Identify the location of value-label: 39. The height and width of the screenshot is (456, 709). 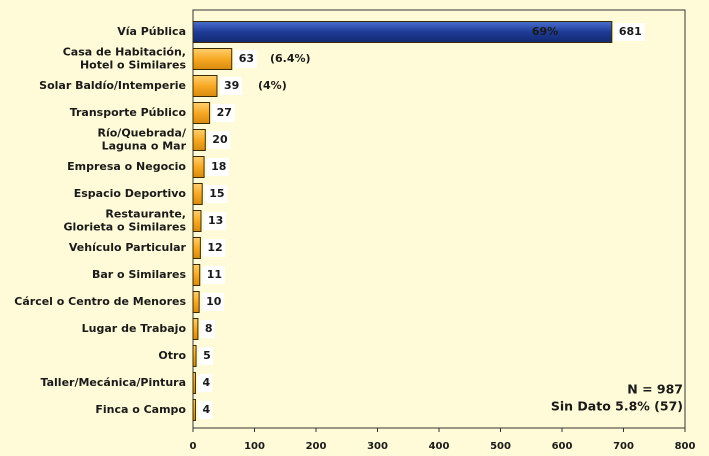
(231, 85).